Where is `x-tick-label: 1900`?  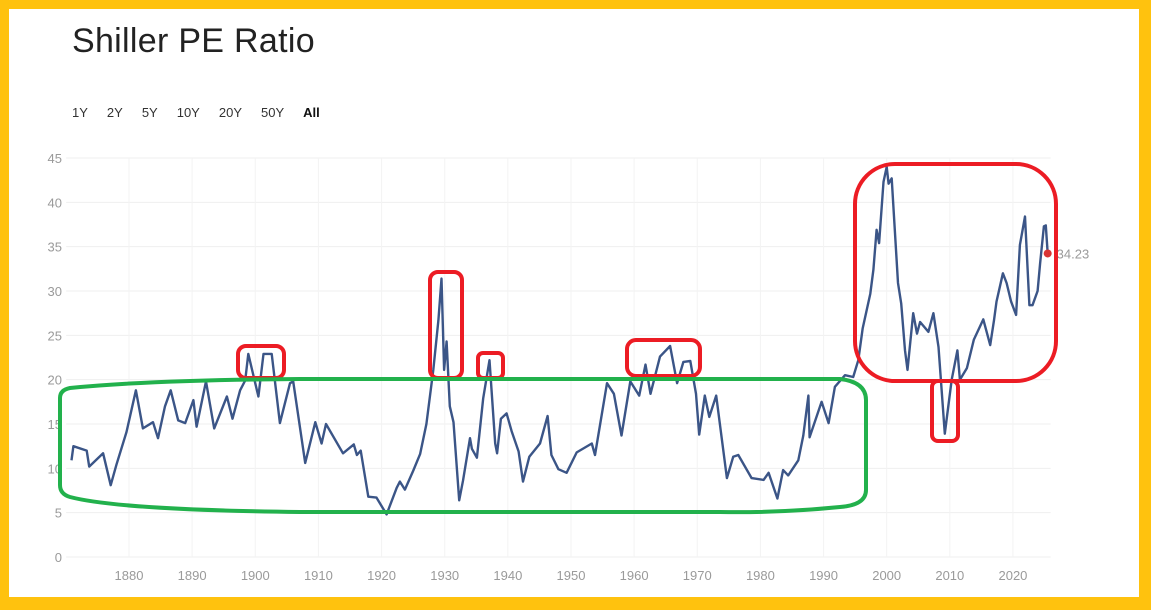 x-tick-label: 1900 is located at coordinates (255, 575).